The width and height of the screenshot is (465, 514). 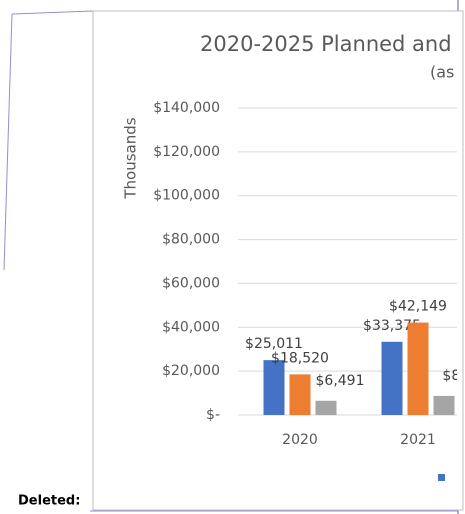 I want to click on y-tick-label: $80,000, so click(x=191, y=240).